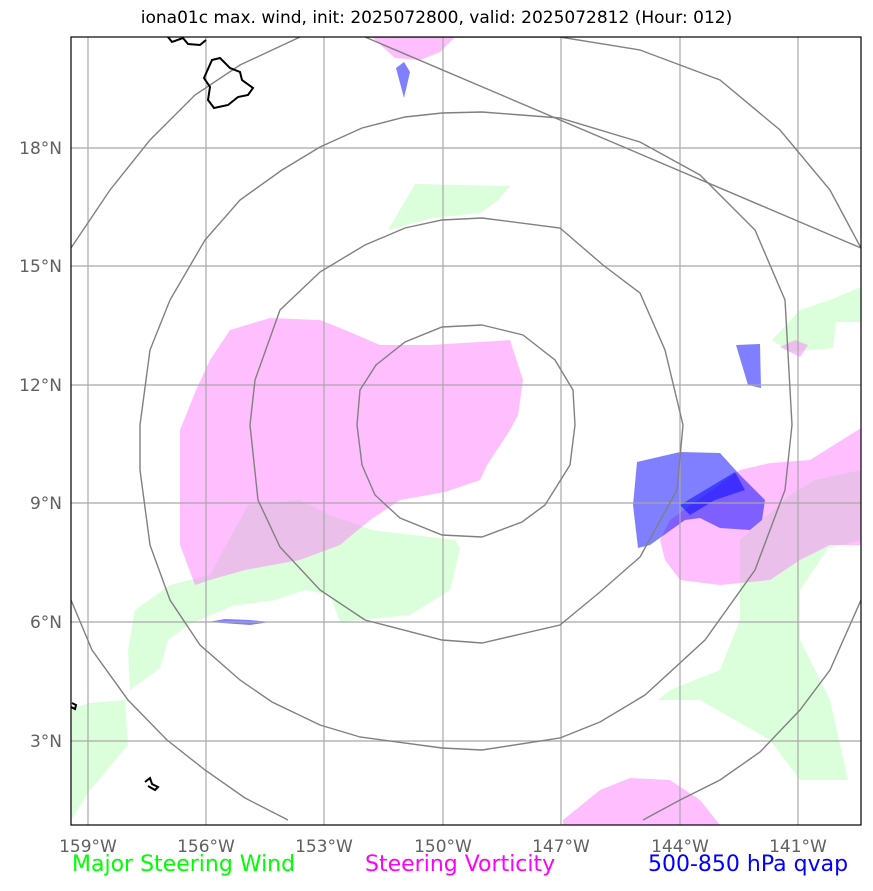 The image size is (873, 891). What do you see at coordinates (46, 623) in the screenshot?
I see `lat-tick-label: 6°N` at bounding box center [46, 623].